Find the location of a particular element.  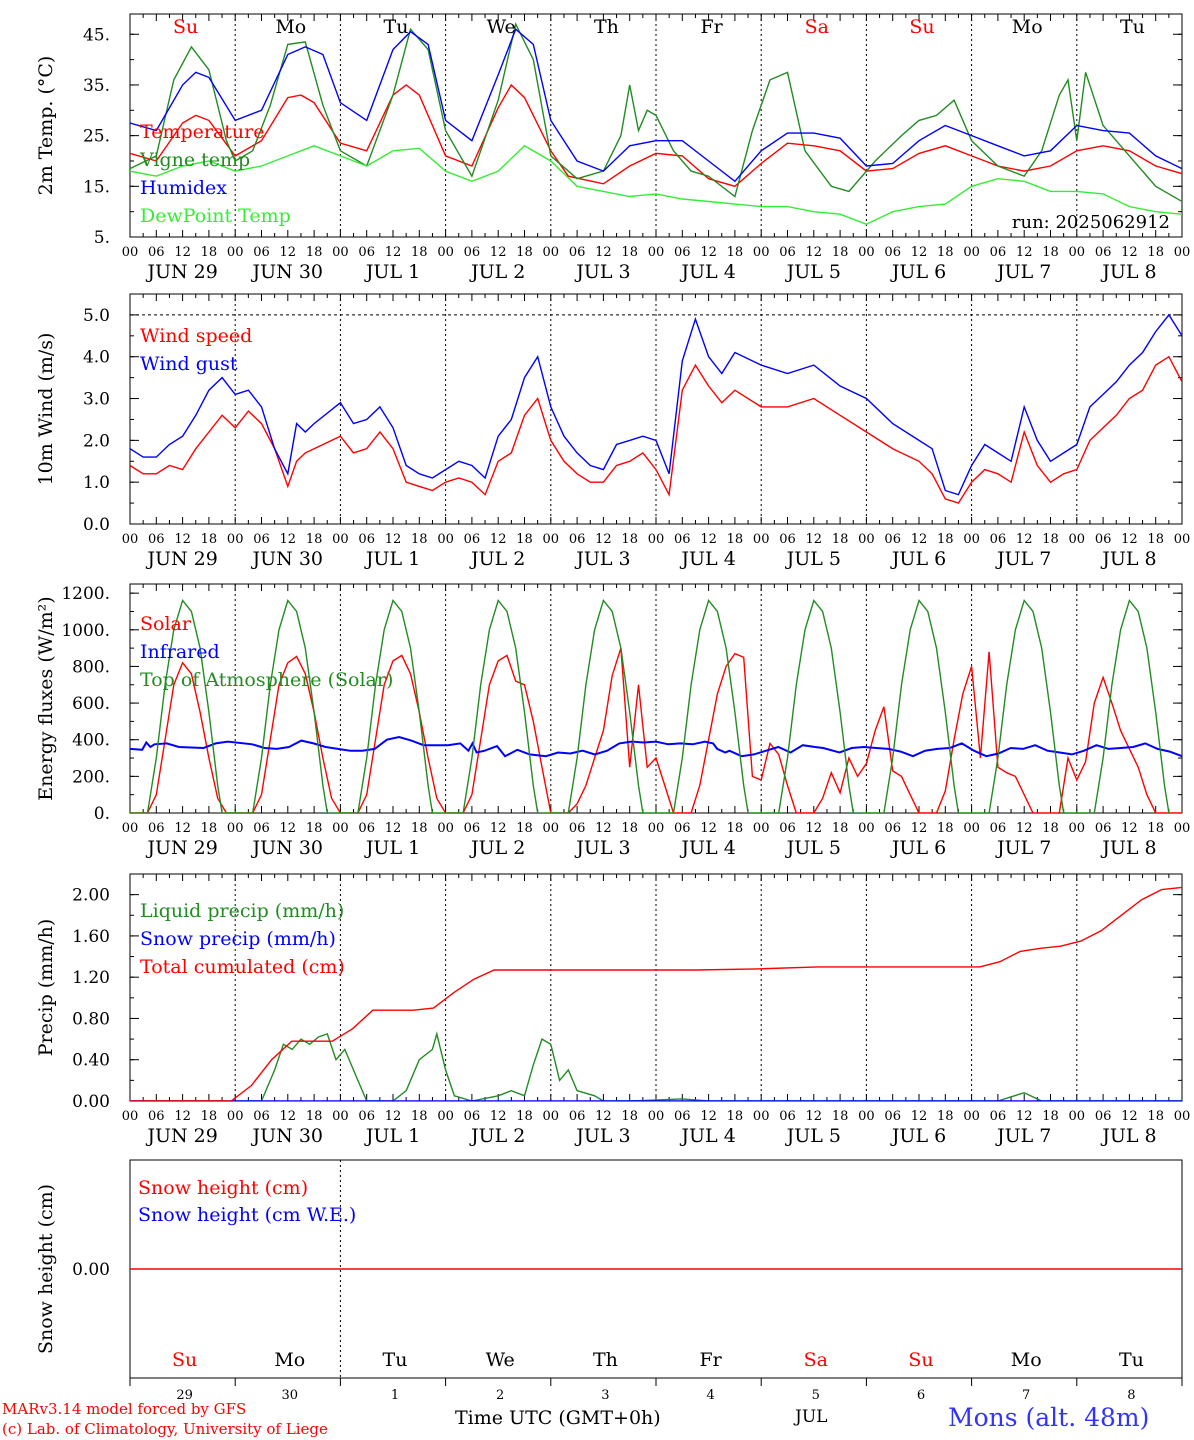

y-axis-label: 2m Temp. (°C) is located at coordinates (46, 126).